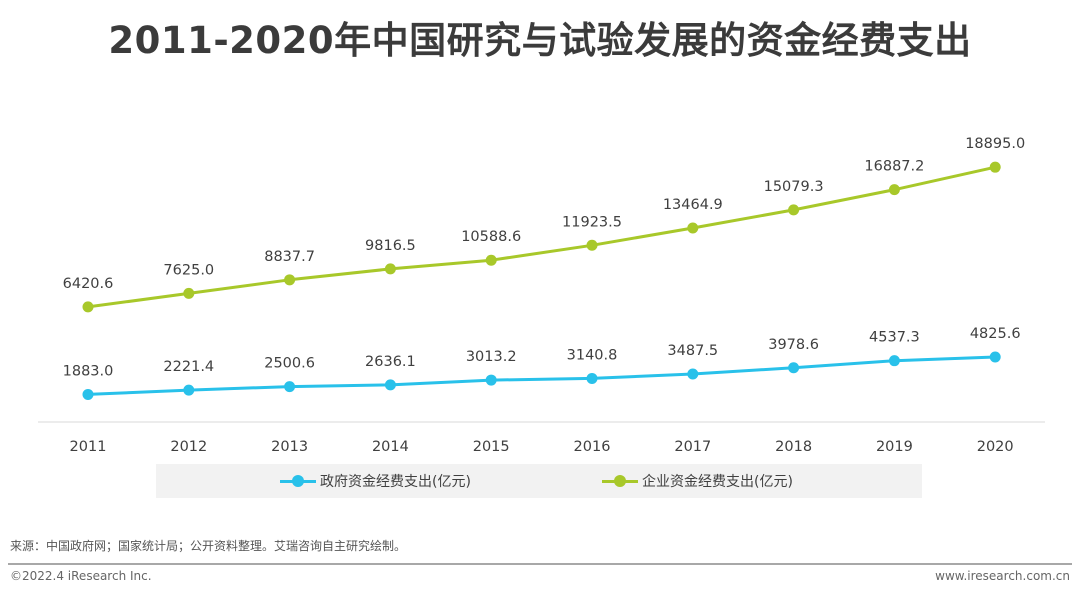 Image resolution: width=1080 pixels, height=599 pixels. I want to click on data-label-0-9: 4825.6, so click(995, 334).